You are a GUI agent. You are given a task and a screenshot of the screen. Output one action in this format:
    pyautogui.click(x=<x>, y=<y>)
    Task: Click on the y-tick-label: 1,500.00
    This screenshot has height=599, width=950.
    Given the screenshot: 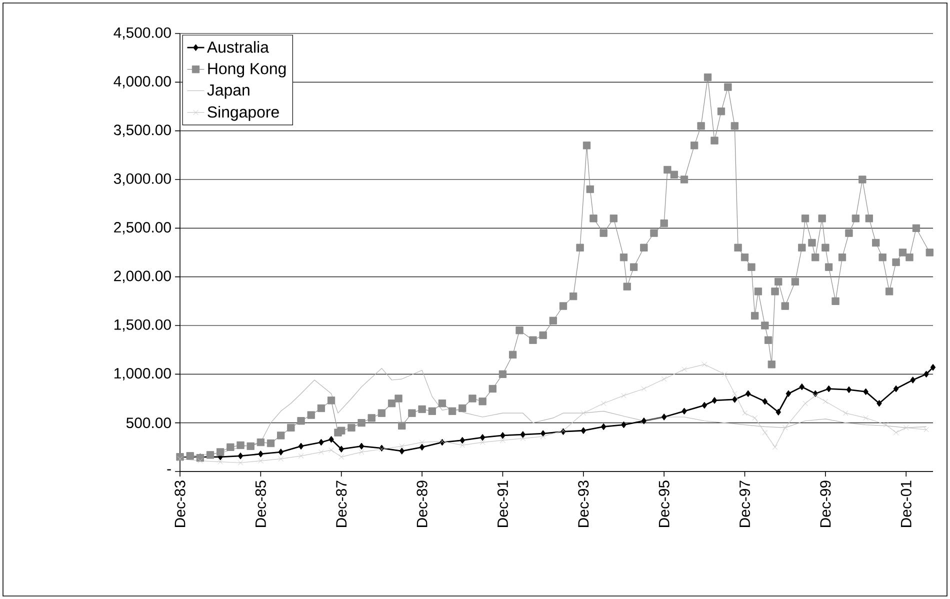 What is the action you would take?
    pyautogui.click(x=142, y=325)
    